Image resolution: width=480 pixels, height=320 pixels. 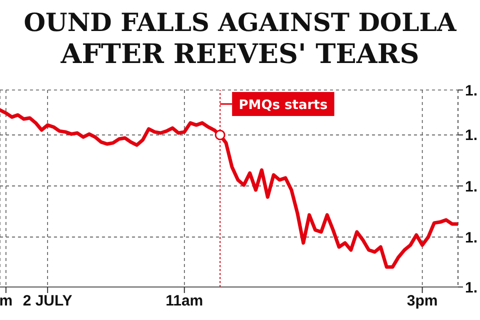 I want to click on x-tick-label: 2 JULY, so click(x=47, y=301).